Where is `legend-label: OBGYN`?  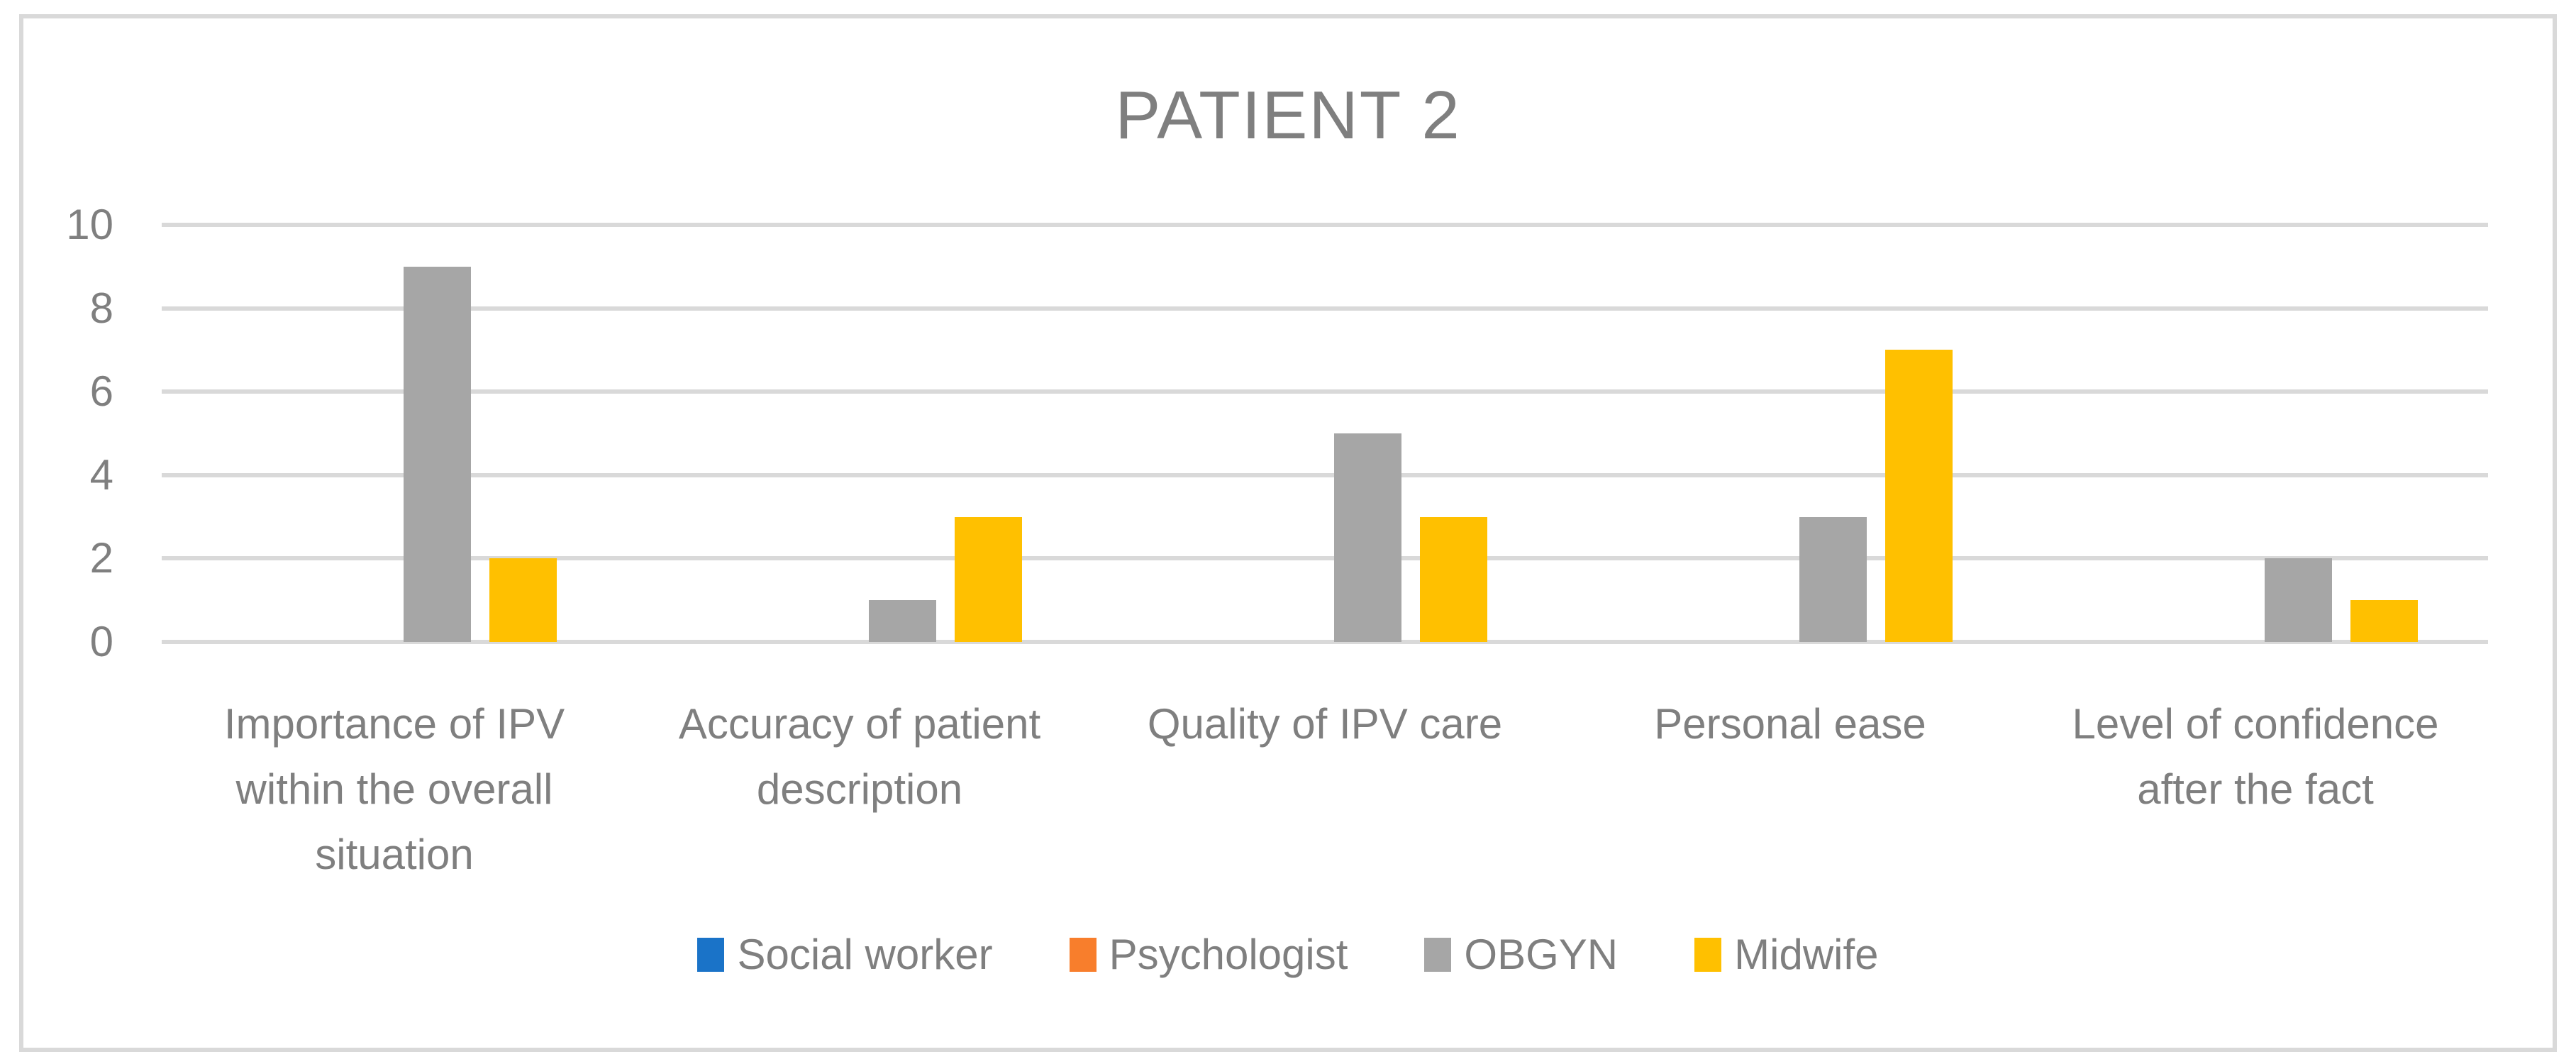 legend-label: OBGYN is located at coordinates (1542, 954).